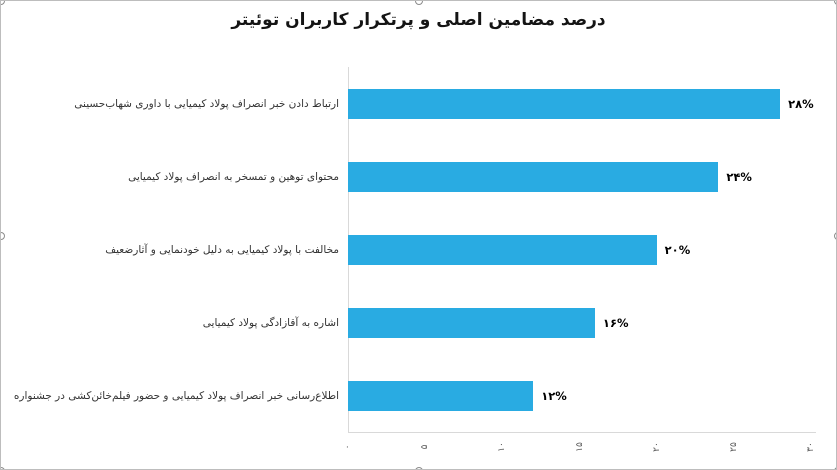 The height and width of the screenshot is (470, 837). Describe the element at coordinates (801, 103) in the screenshot. I see `value-label: ۲۸%` at that location.